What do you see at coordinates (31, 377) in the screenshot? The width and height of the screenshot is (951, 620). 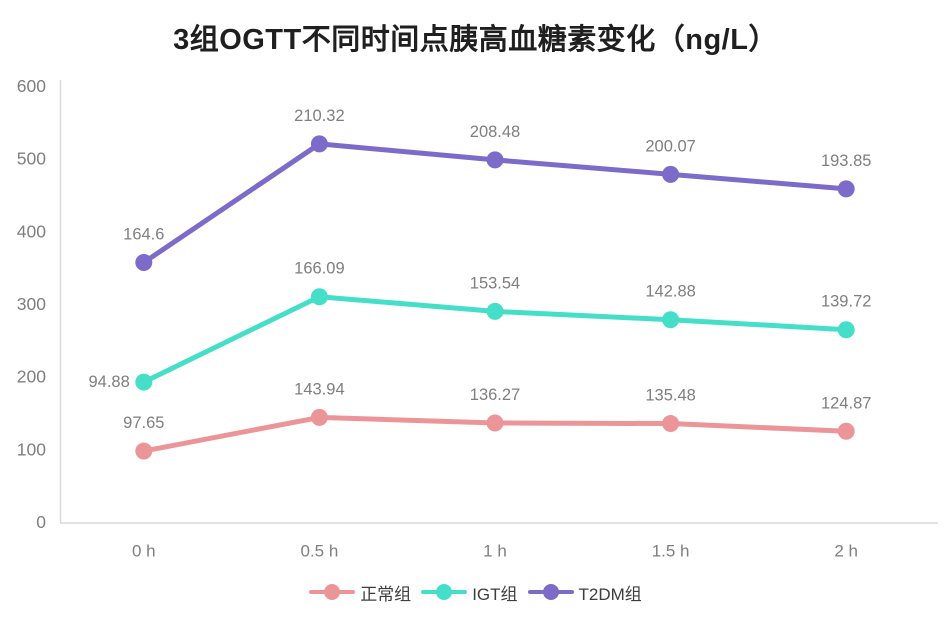 I see `y-tick-label: 200` at bounding box center [31, 377].